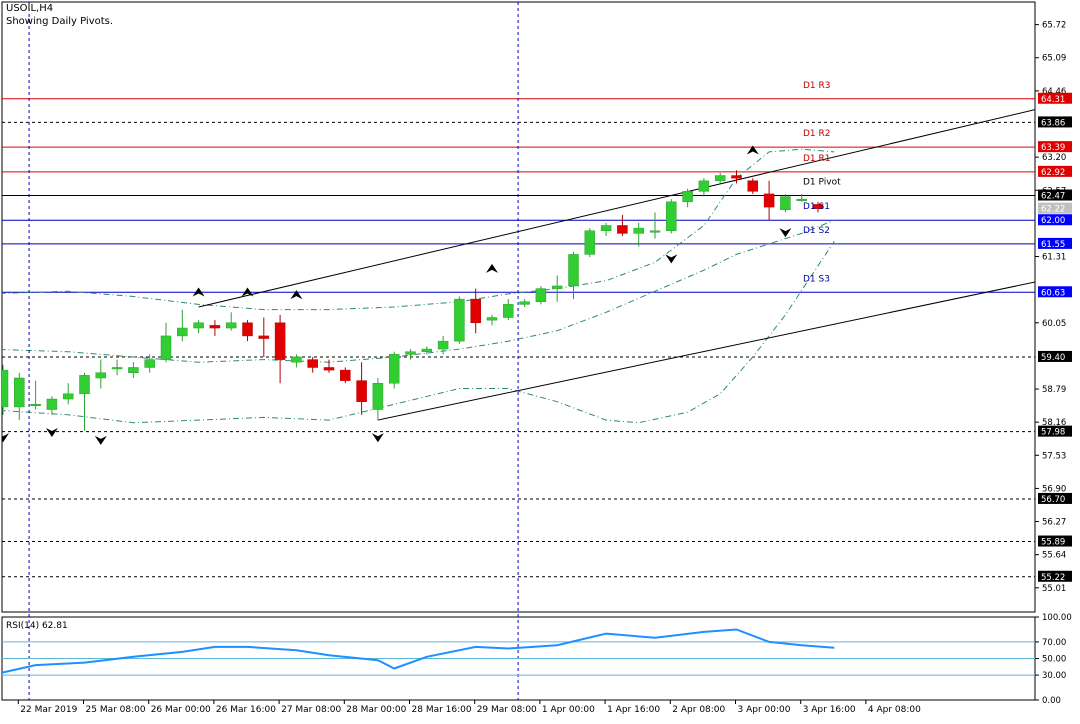  Describe the element at coordinates (1054, 589) in the screenshot. I see `price-tick-label: 55.01` at that location.